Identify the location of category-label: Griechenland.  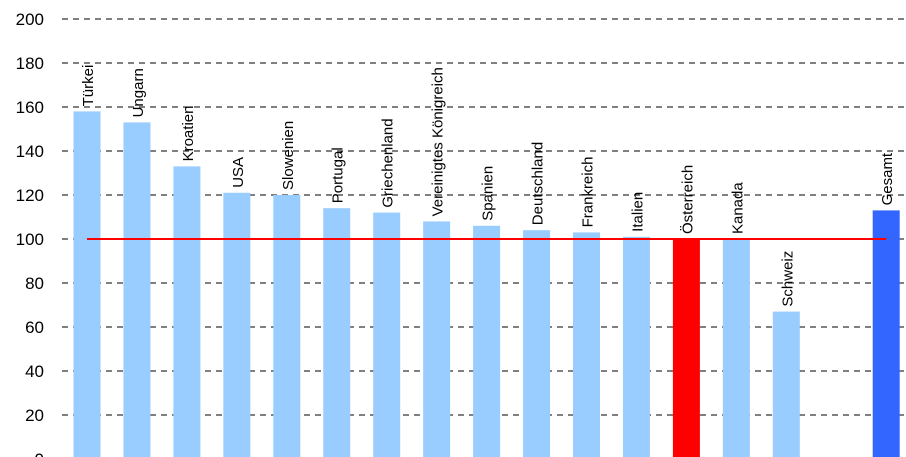
(388, 162).